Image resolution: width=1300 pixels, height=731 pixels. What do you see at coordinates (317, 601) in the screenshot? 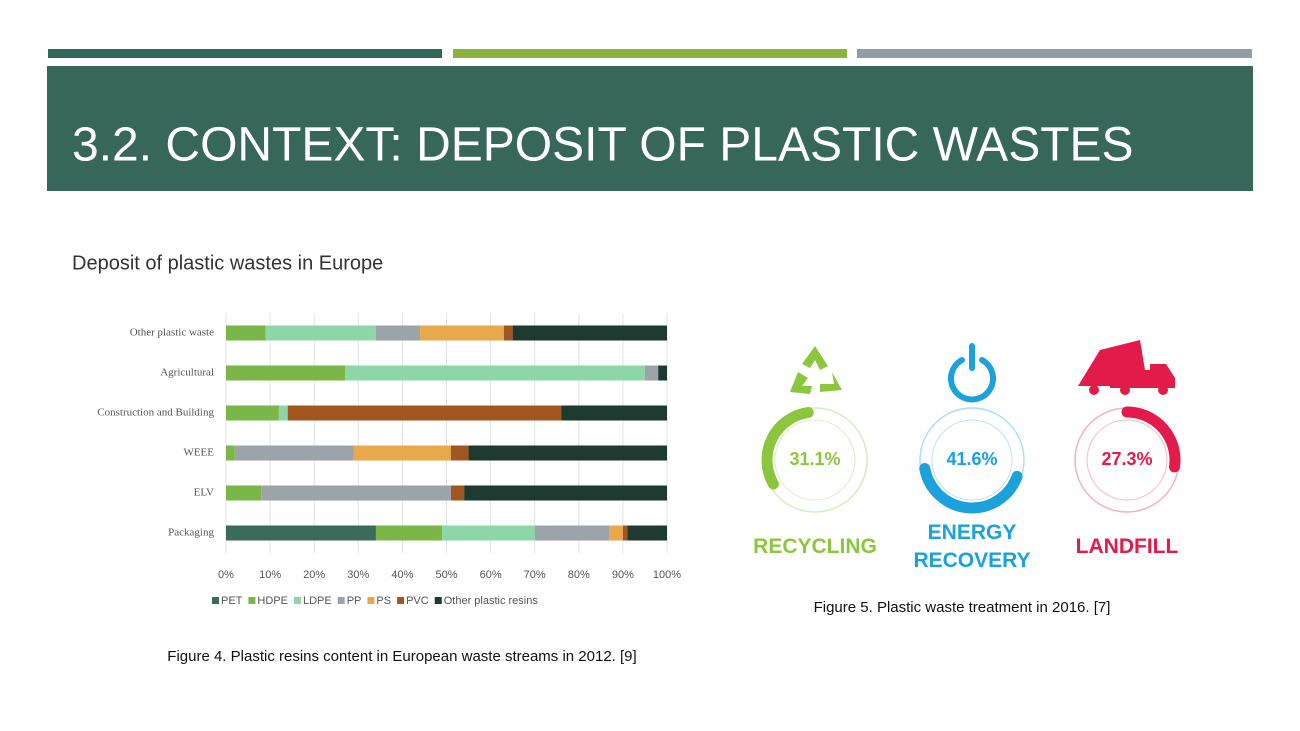
I see `legend-label: LDPE` at bounding box center [317, 601].